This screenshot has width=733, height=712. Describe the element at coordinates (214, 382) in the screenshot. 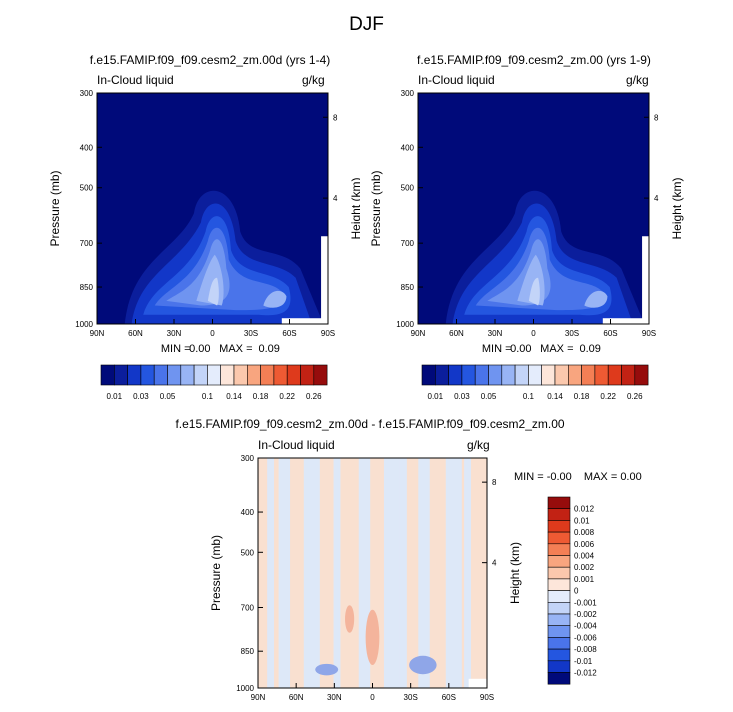

I see `colorbar-top-left: 0.01 0.03 0.05 0.1 0.14 0.18 0.22 0.26` at that location.